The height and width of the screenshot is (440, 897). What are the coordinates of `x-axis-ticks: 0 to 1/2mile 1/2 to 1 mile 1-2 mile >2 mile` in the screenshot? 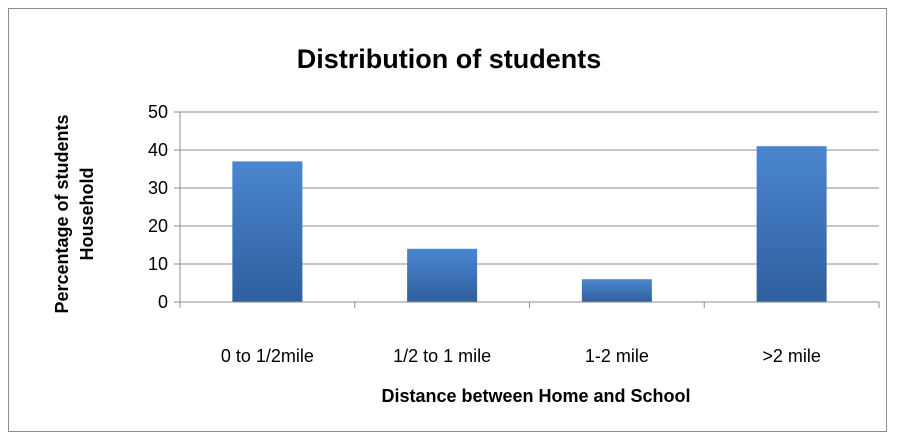 It's located at (529, 334).